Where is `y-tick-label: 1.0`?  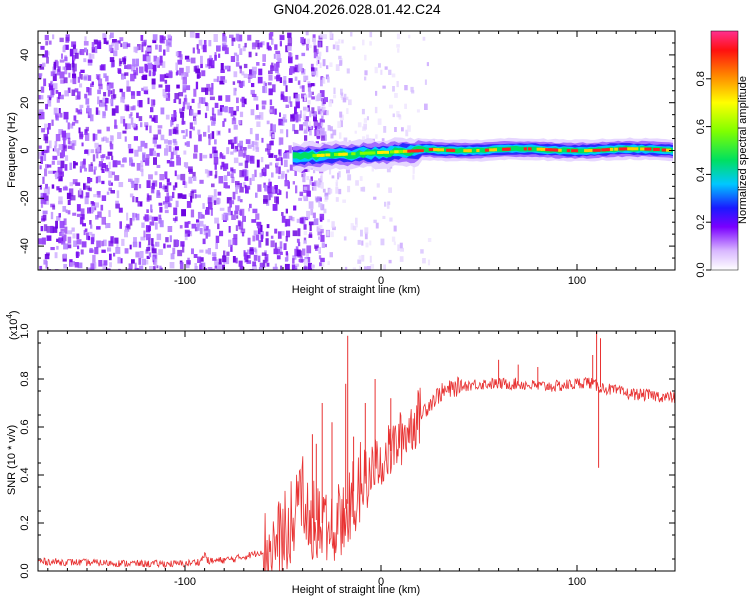
y-tick-label: 1.0 is located at coordinates (25, 330).